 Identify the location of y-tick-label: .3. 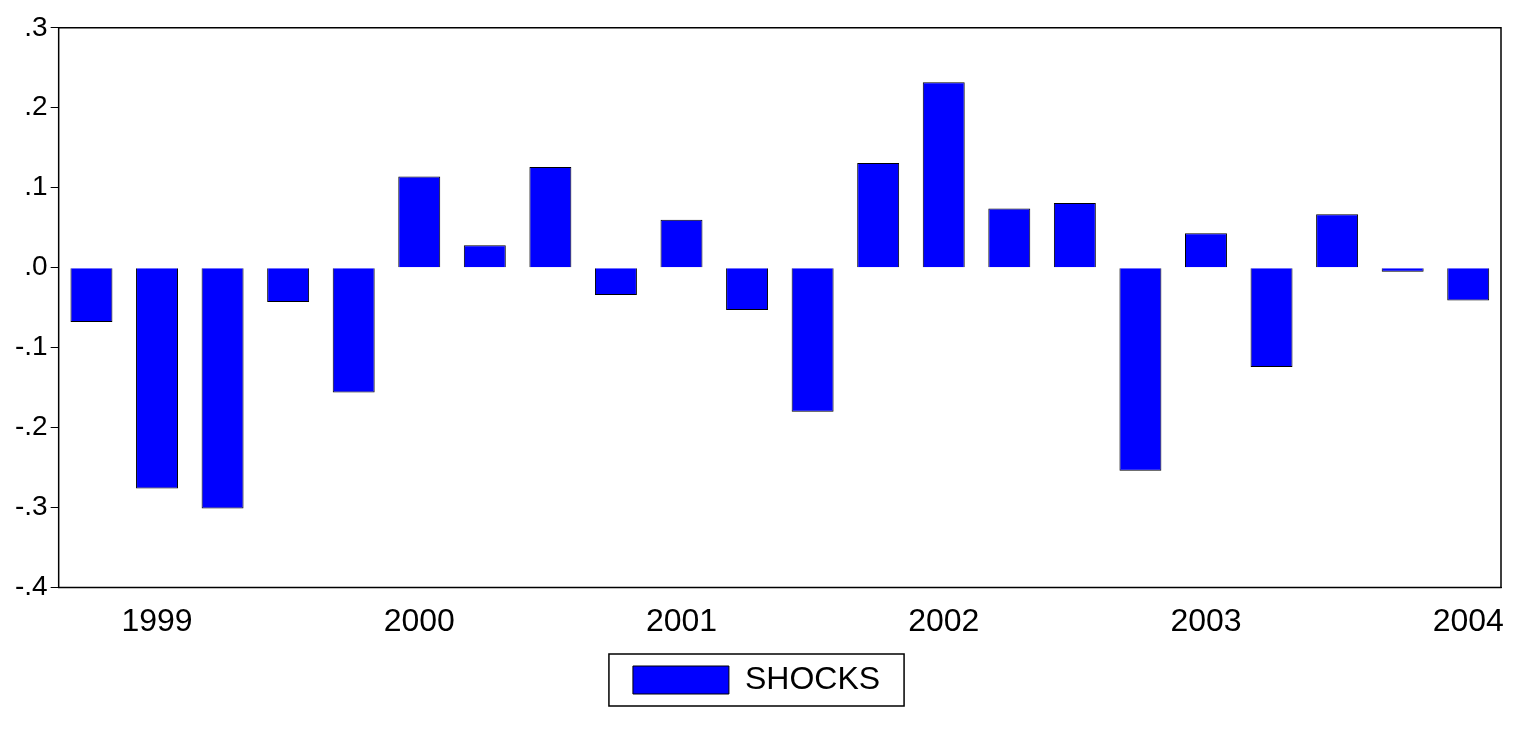
(36, 26).